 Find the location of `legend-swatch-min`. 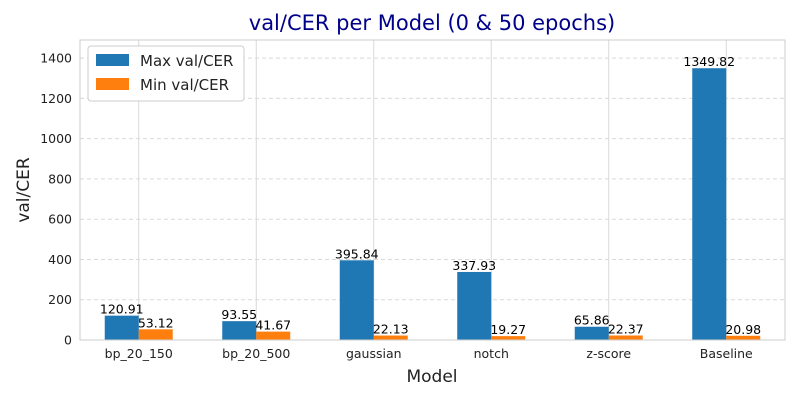

legend-swatch-min is located at coordinates (112, 84).